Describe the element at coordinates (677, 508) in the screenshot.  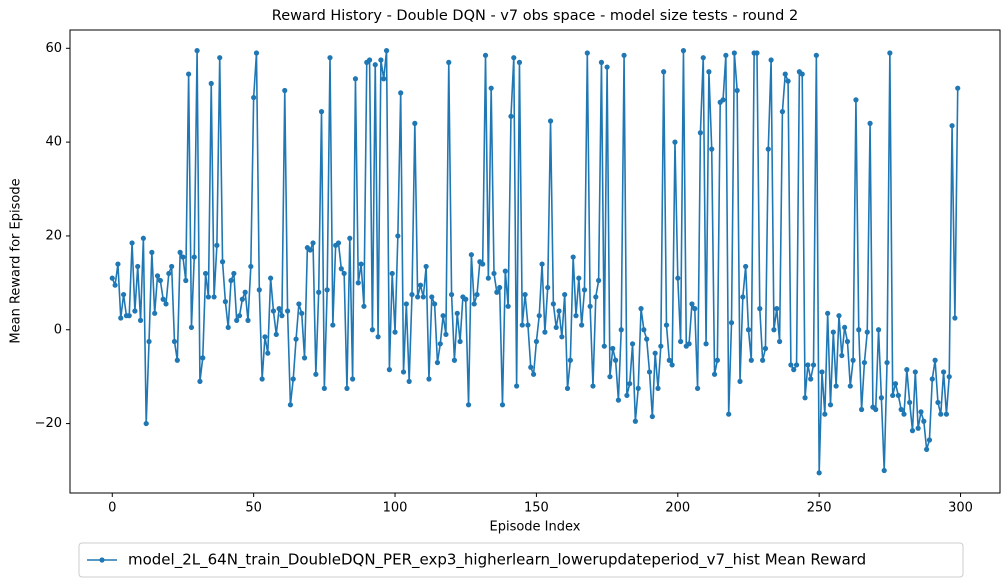
I see `x-tick-label: 200` at that location.